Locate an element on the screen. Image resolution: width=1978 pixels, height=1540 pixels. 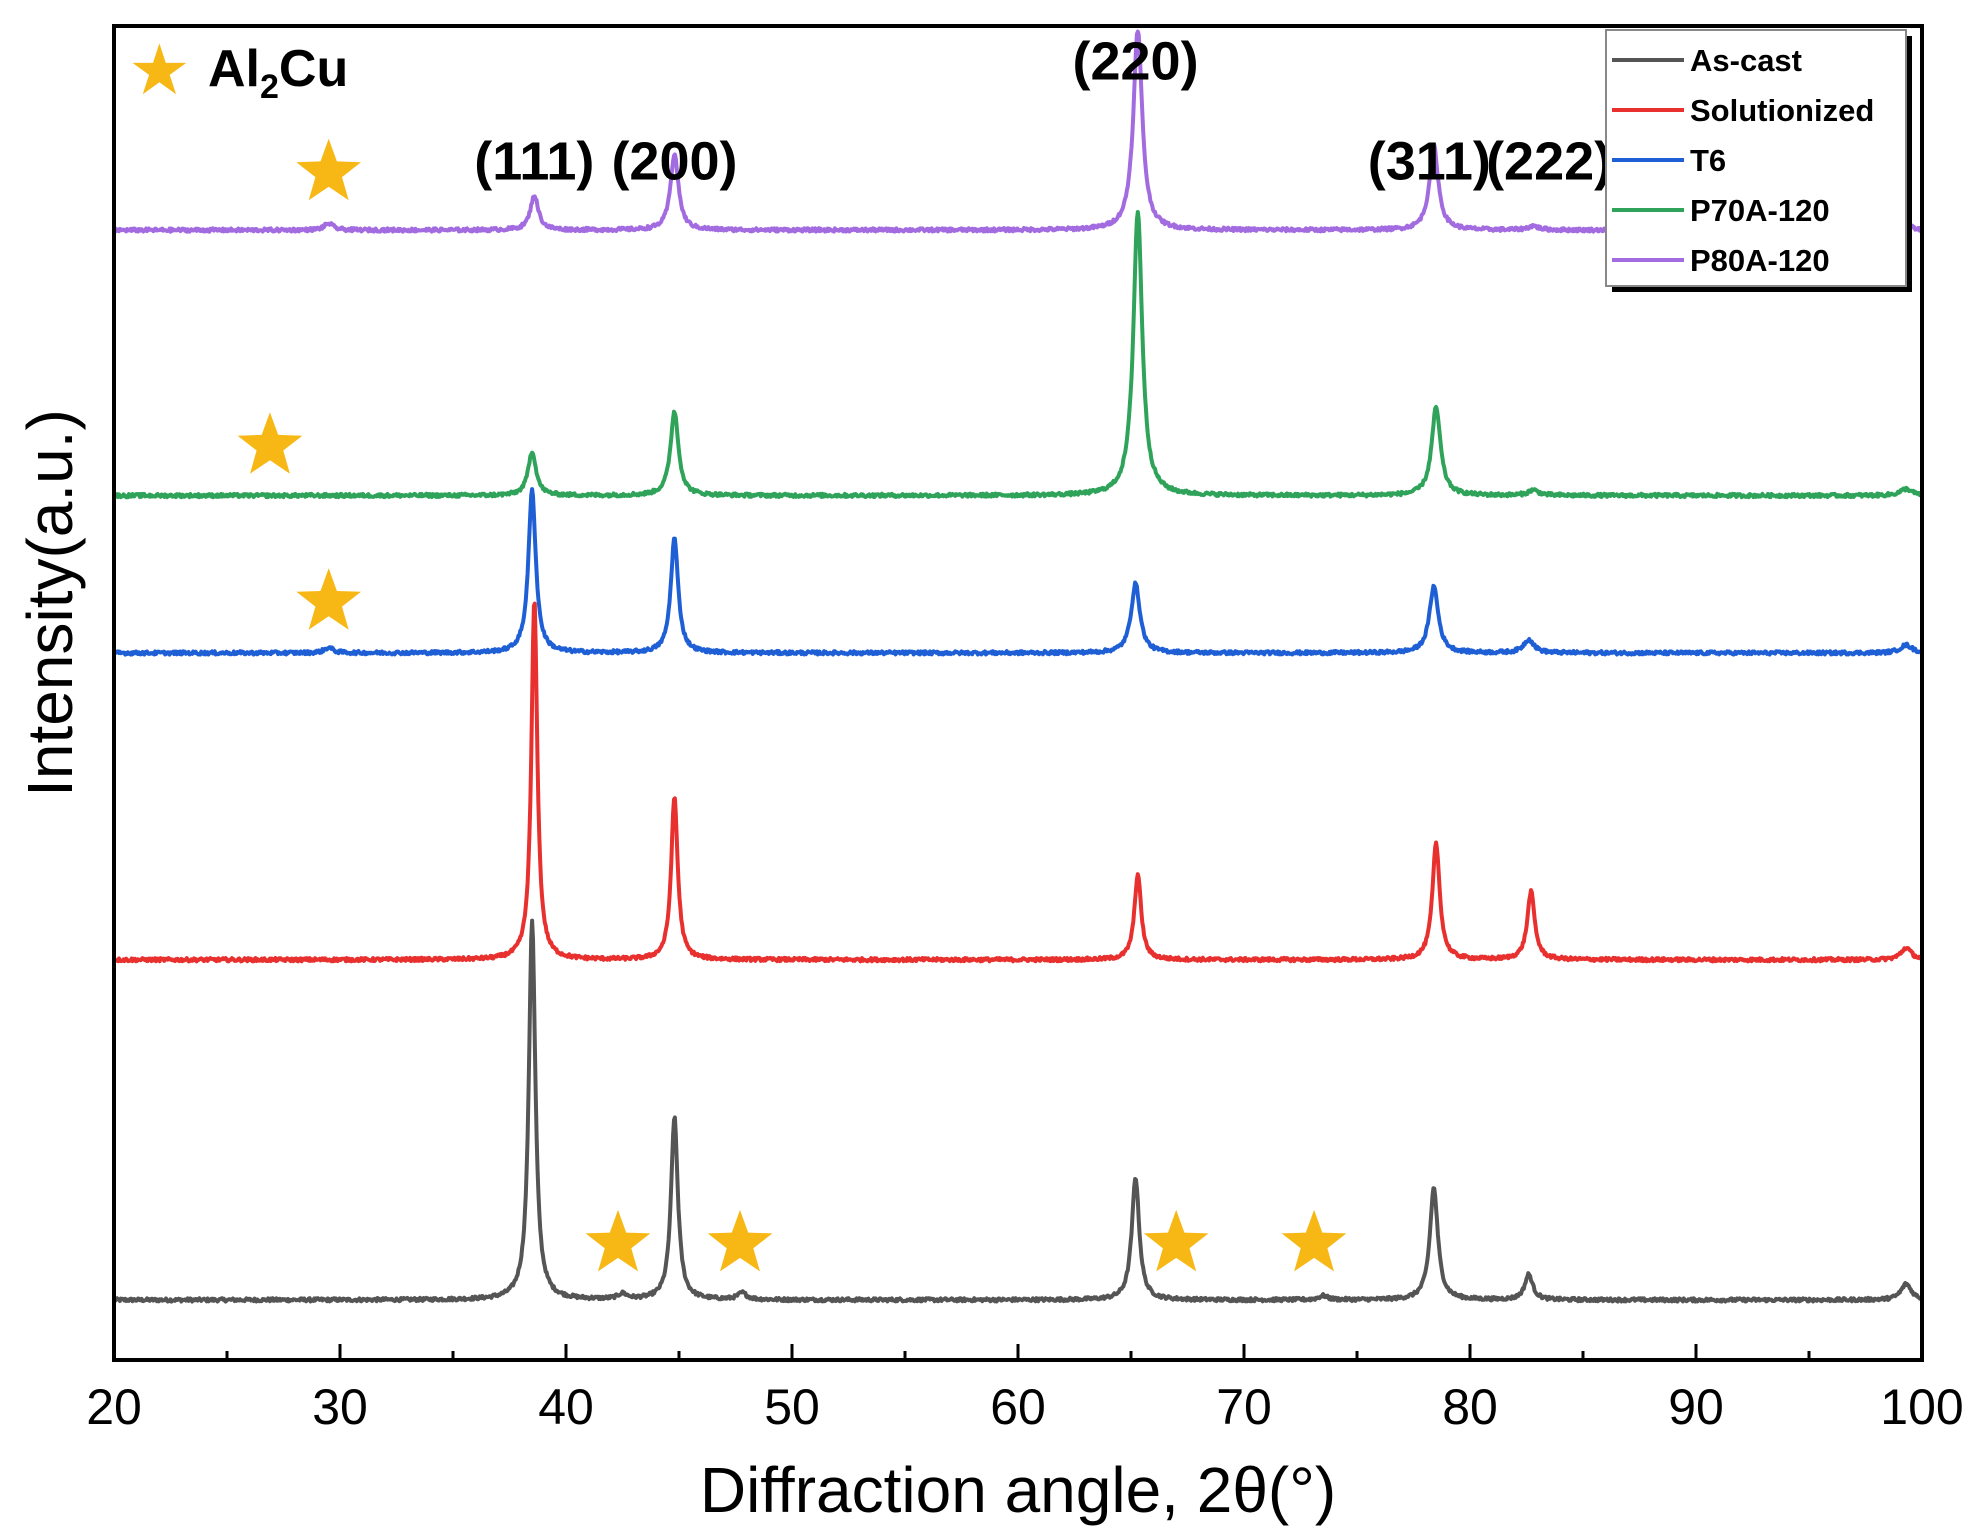
legend-label: T6 is located at coordinates (1708, 160).